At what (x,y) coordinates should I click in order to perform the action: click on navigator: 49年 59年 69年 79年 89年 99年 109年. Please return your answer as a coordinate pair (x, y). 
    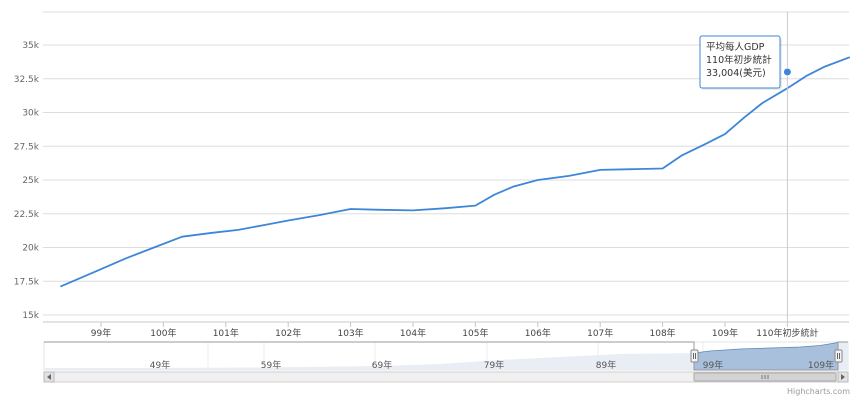
    Looking at the image, I should click on (446, 356).